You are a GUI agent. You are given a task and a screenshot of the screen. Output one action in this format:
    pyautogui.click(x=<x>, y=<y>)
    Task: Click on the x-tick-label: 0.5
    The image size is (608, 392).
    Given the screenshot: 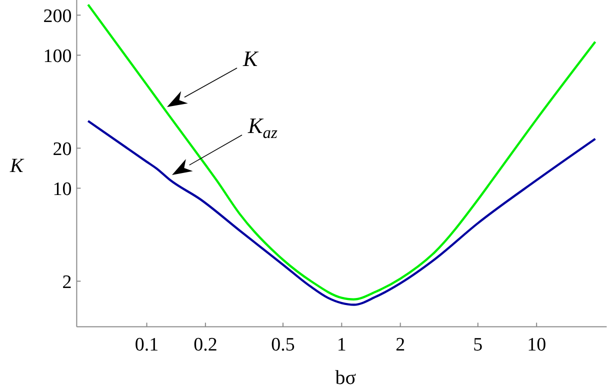 What is the action you would take?
    pyautogui.click(x=283, y=345)
    